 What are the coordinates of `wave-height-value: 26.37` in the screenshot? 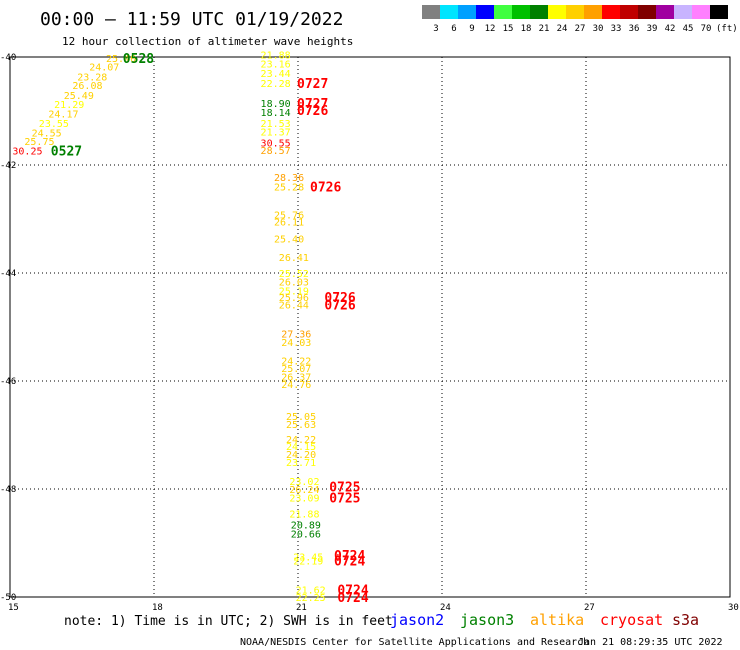 It's located at (296, 378).